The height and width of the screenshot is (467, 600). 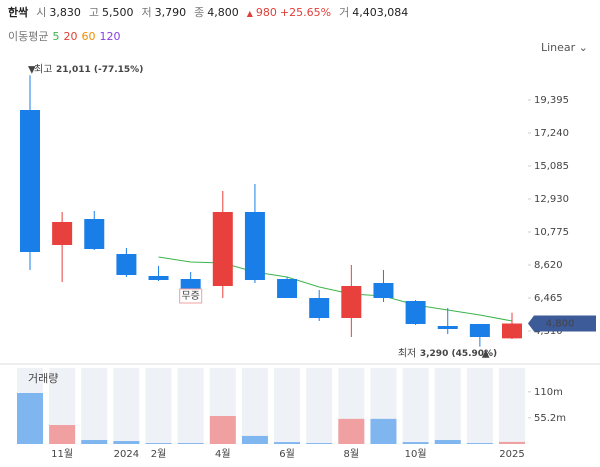 What do you see at coordinates (159, 454) in the screenshot?
I see `x-tick-label: 2월` at bounding box center [159, 454].